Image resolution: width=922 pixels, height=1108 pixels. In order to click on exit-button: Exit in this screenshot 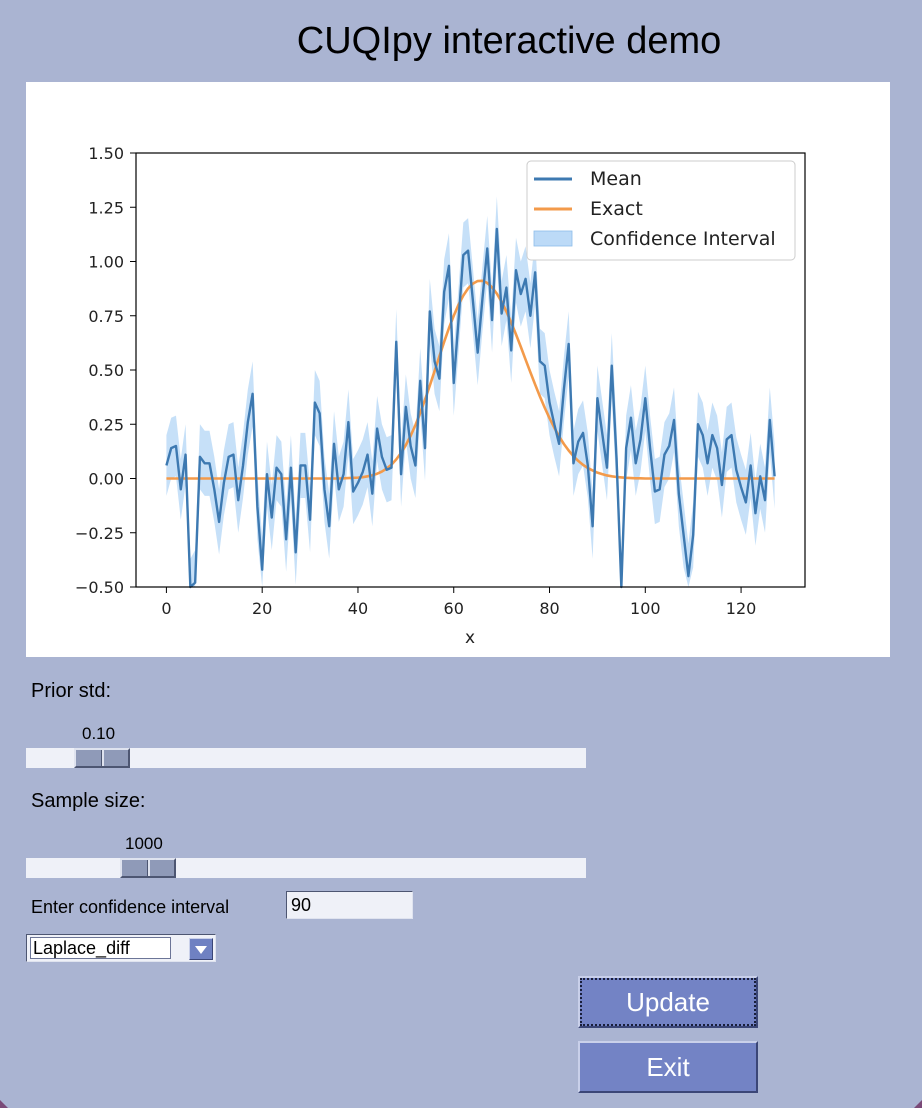, I will do `click(668, 1067)`.